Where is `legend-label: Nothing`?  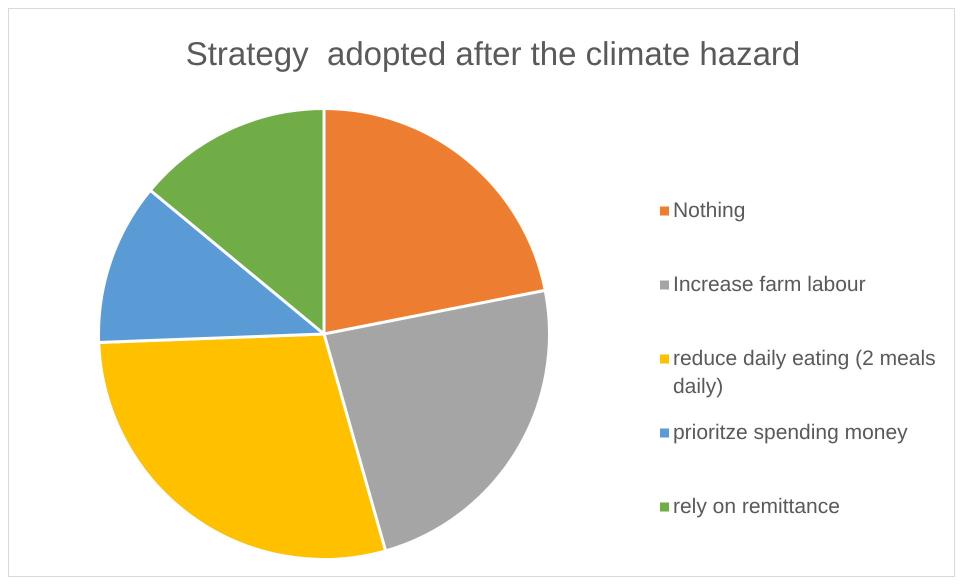 legend-label: Nothing is located at coordinates (709, 210).